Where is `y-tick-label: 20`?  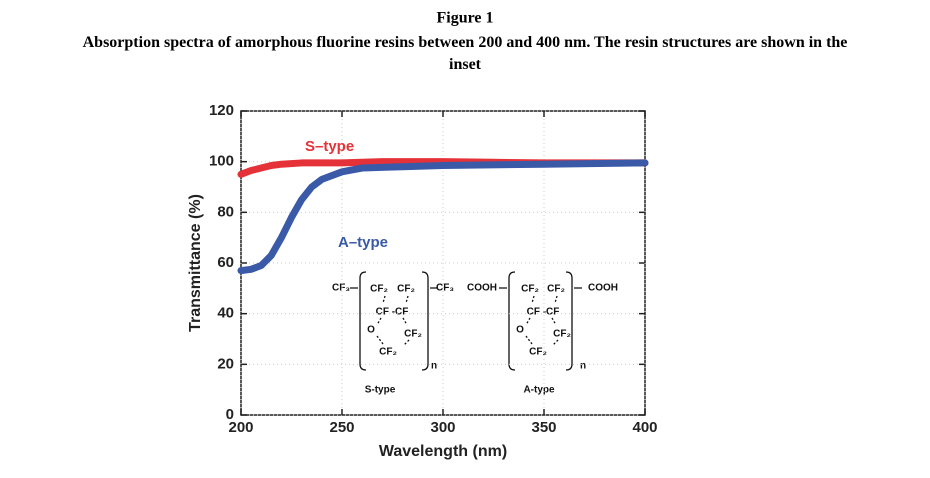
y-tick-label: 20 is located at coordinates (225, 363).